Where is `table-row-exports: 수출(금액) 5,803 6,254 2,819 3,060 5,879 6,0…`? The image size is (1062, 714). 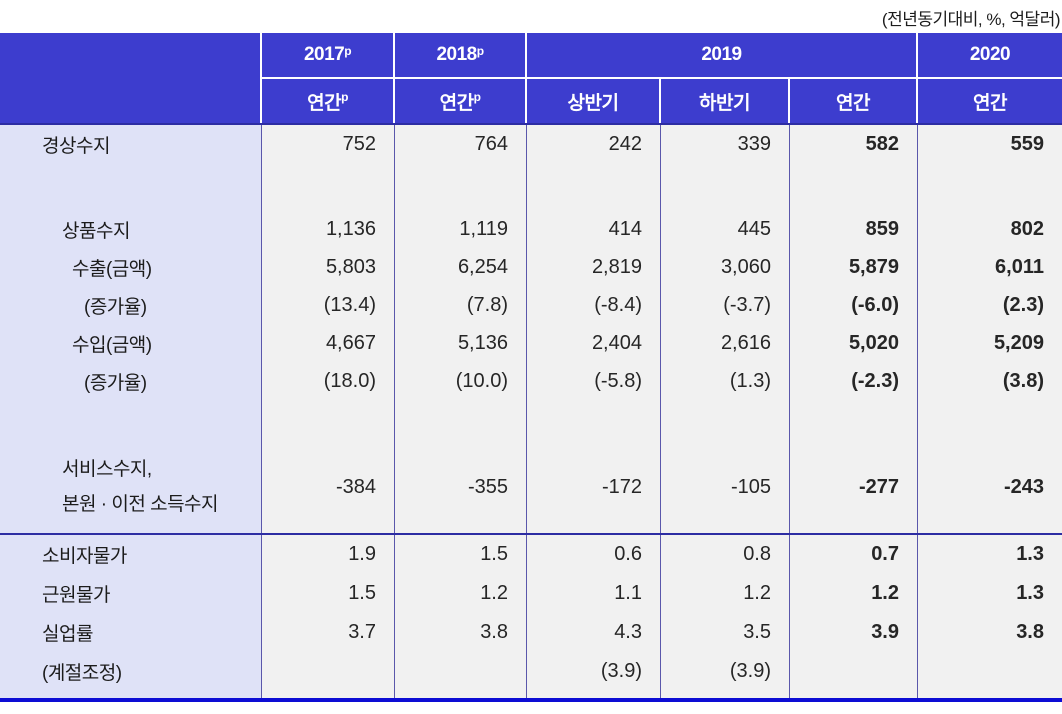 table-row-exports: 수출(금액) 5,803 6,254 2,819 3,060 5,879 6,0… is located at coordinates (531, 267).